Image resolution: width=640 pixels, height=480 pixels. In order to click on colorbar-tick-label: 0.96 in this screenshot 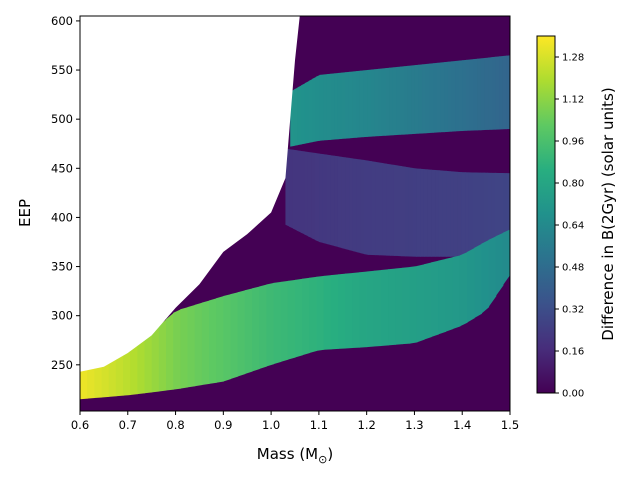, I will do `click(573, 142)`.